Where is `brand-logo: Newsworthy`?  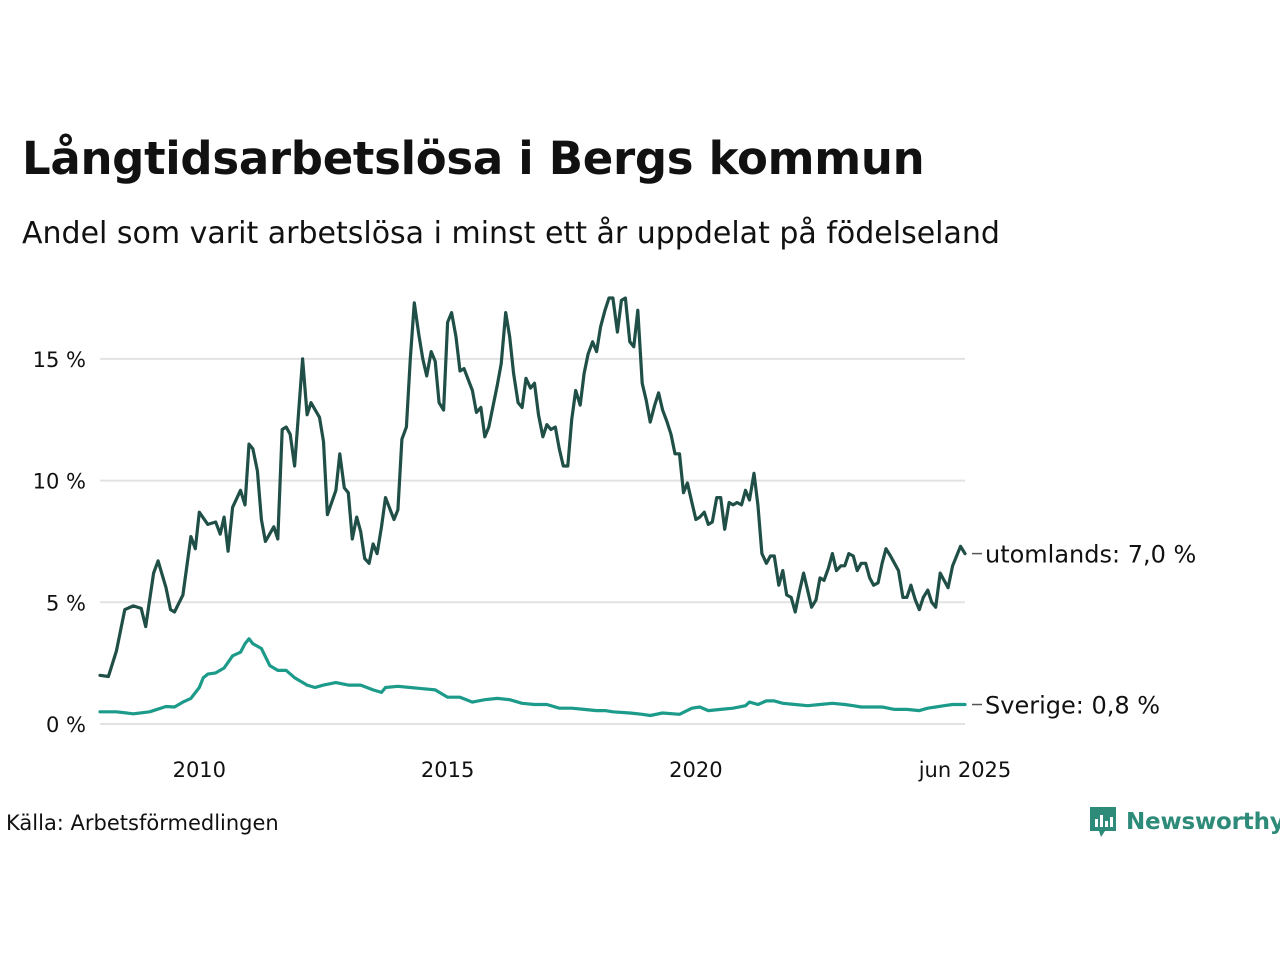 brand-logo: Newsworthy is located at coordinates (1184, 822).